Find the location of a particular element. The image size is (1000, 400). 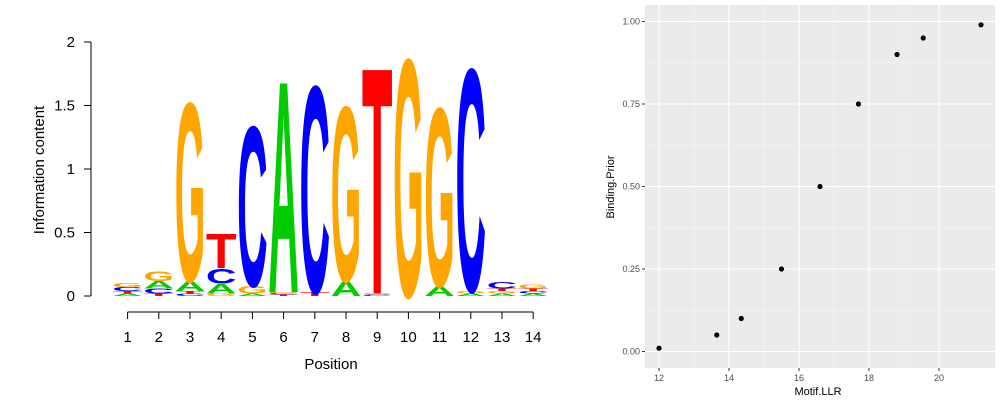

logo-x-tick-label: 14 is located at coordinates (533, 337).